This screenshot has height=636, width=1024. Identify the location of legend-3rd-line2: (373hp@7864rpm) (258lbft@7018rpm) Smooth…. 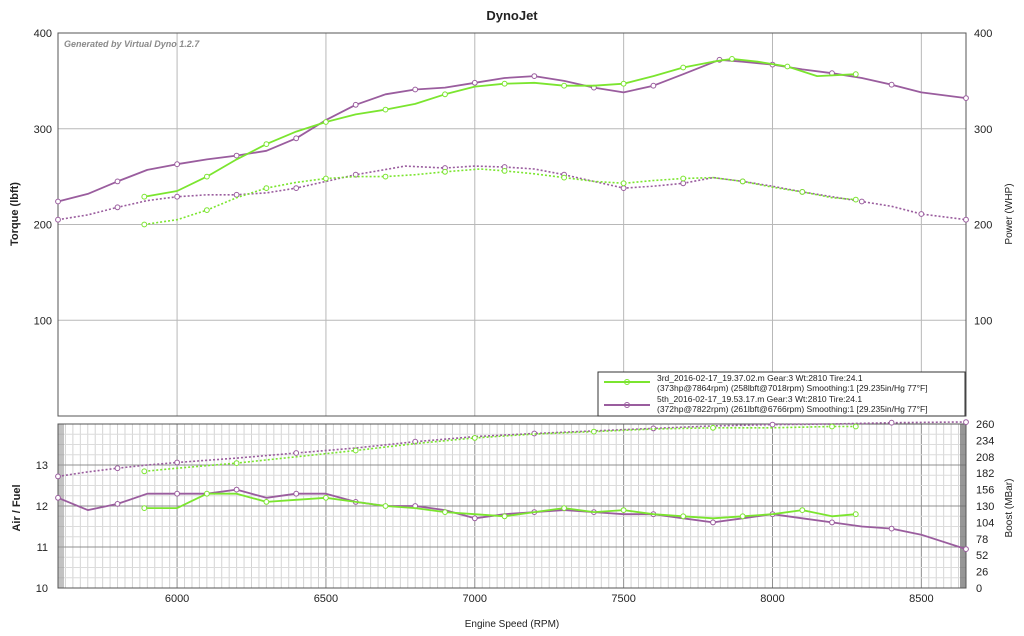
(792, 388).